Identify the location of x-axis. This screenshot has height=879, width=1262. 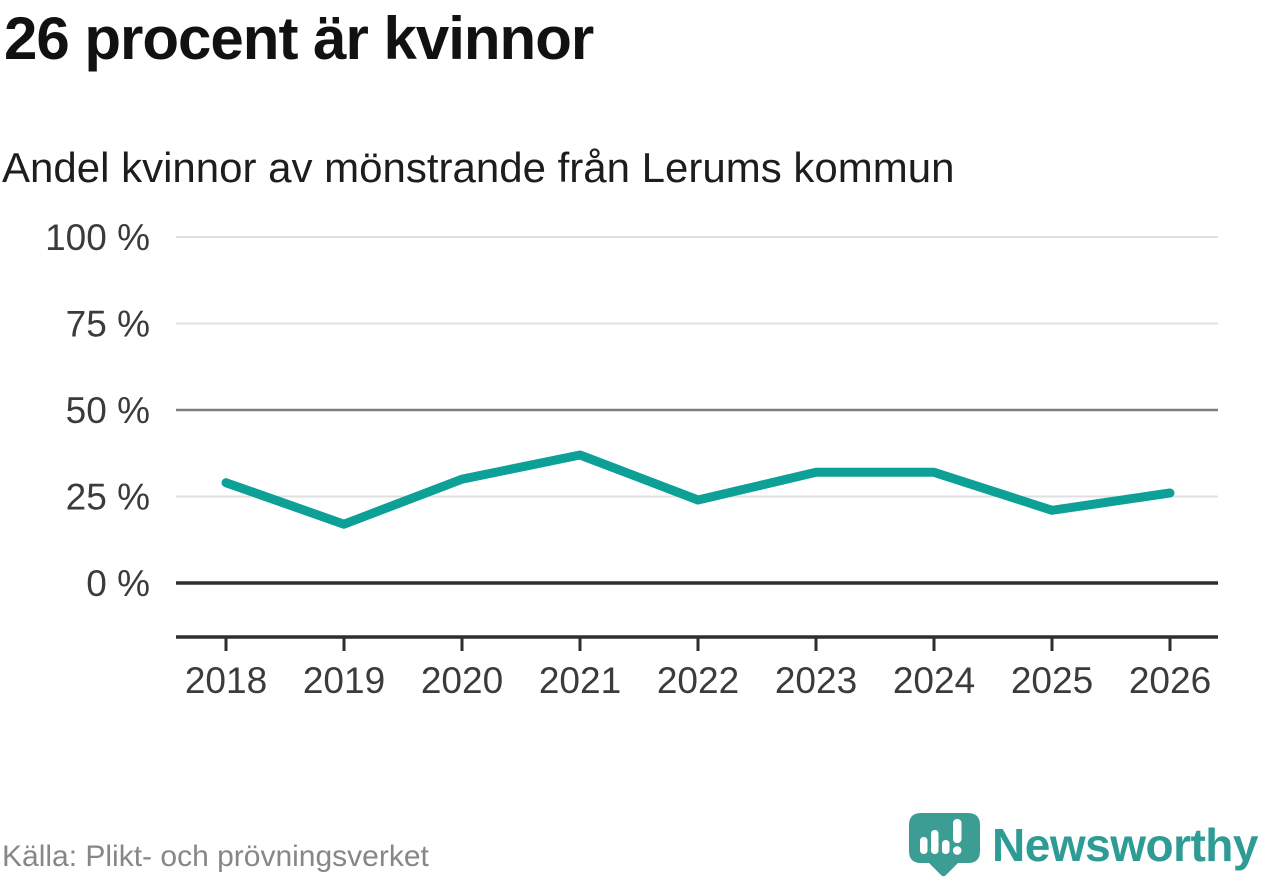
(697, 643).